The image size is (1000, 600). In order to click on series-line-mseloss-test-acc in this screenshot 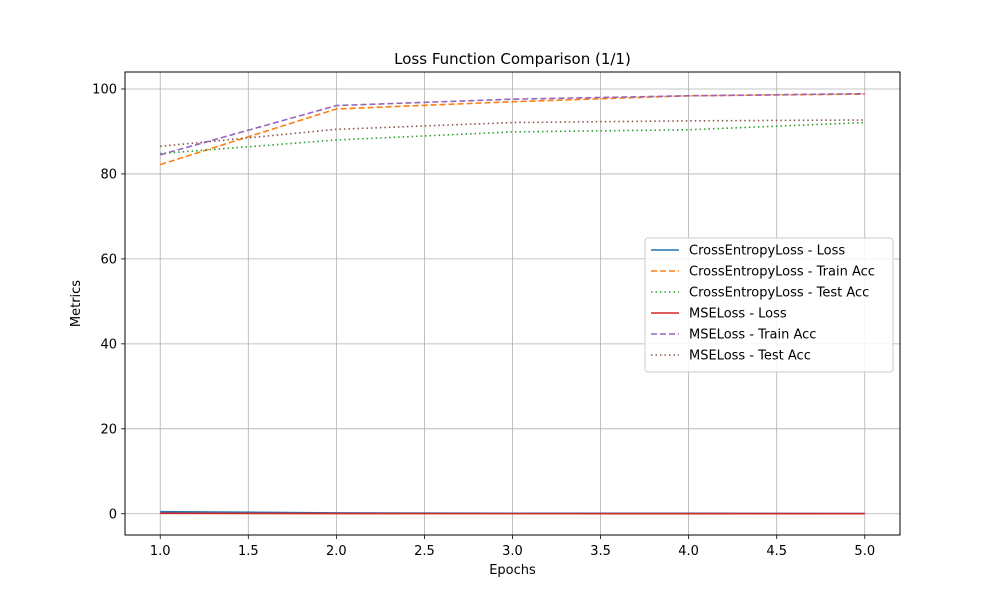, I will do `click(512, 133)`.